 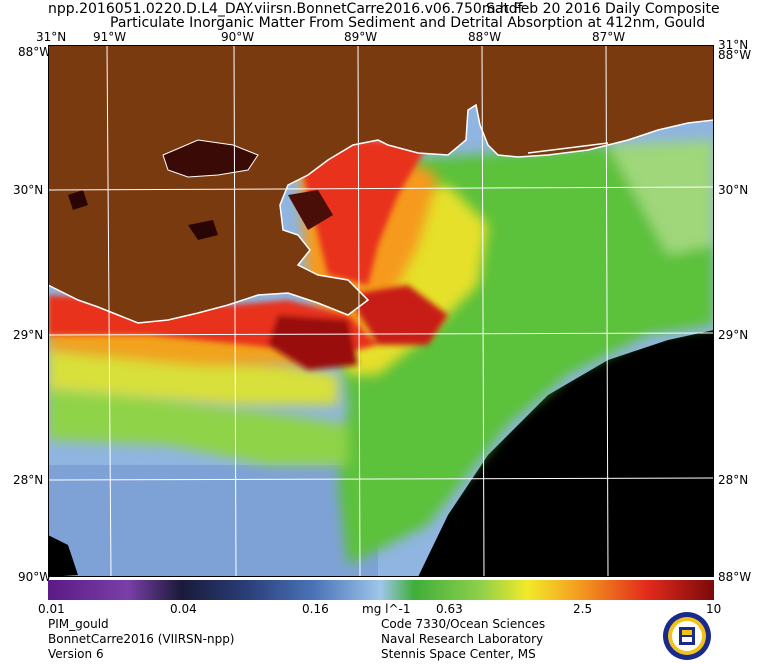 I want to click on colorbar-tick-5: 10, so click(x=714, y=609).